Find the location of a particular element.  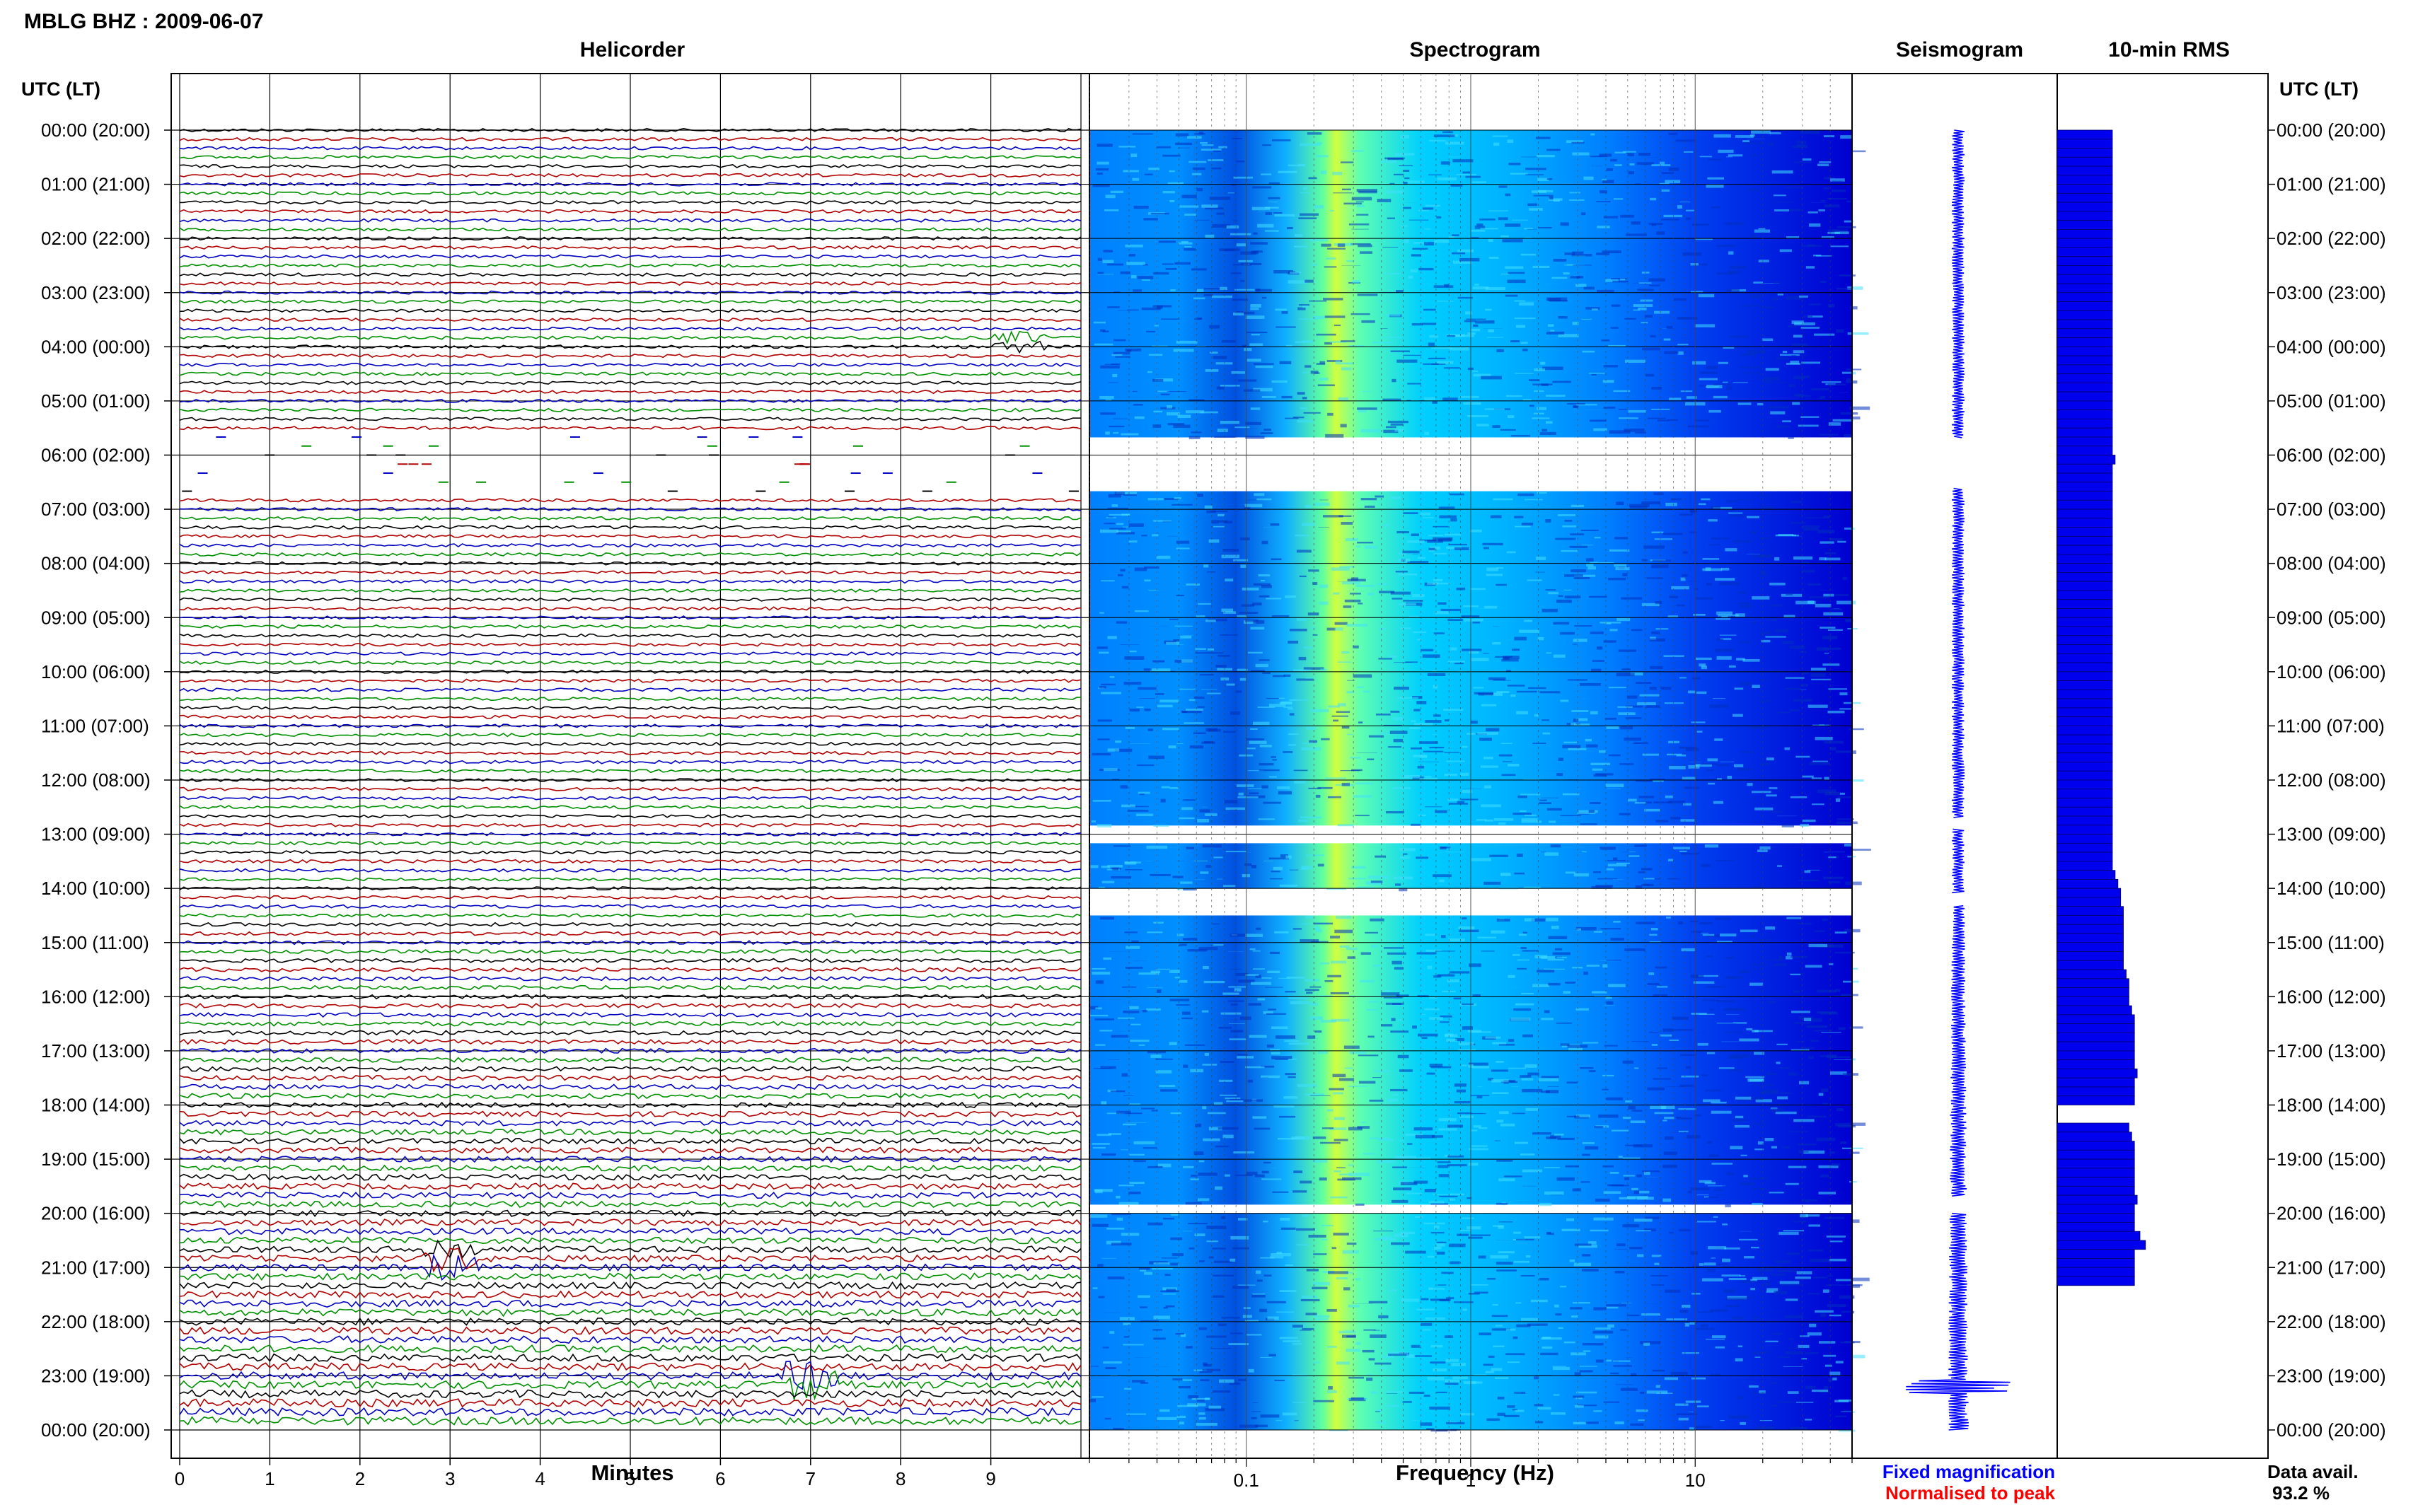

time-label-right: 07:00 (03:00) is located at coordinates (2331, 509).